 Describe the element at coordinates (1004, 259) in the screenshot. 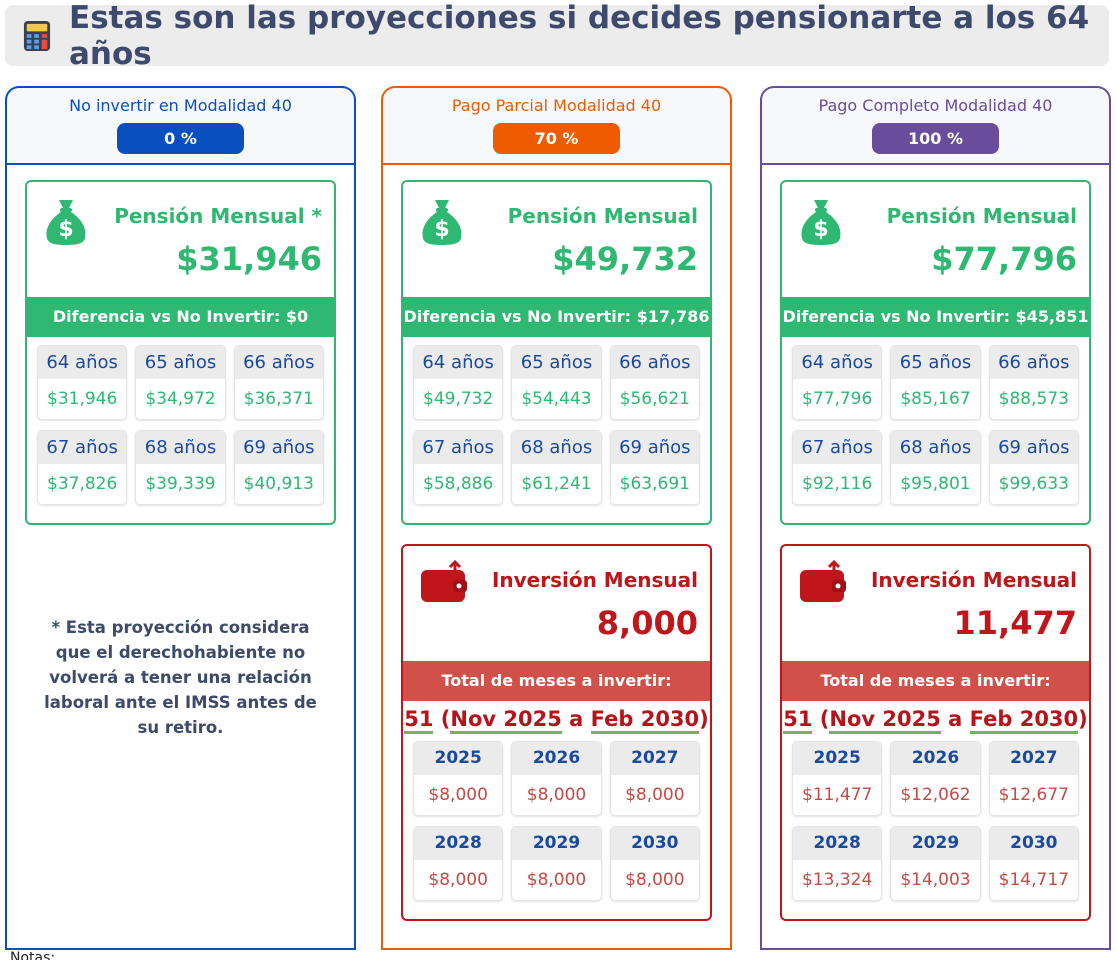

I see `pension-amount: $77,796` at that location.